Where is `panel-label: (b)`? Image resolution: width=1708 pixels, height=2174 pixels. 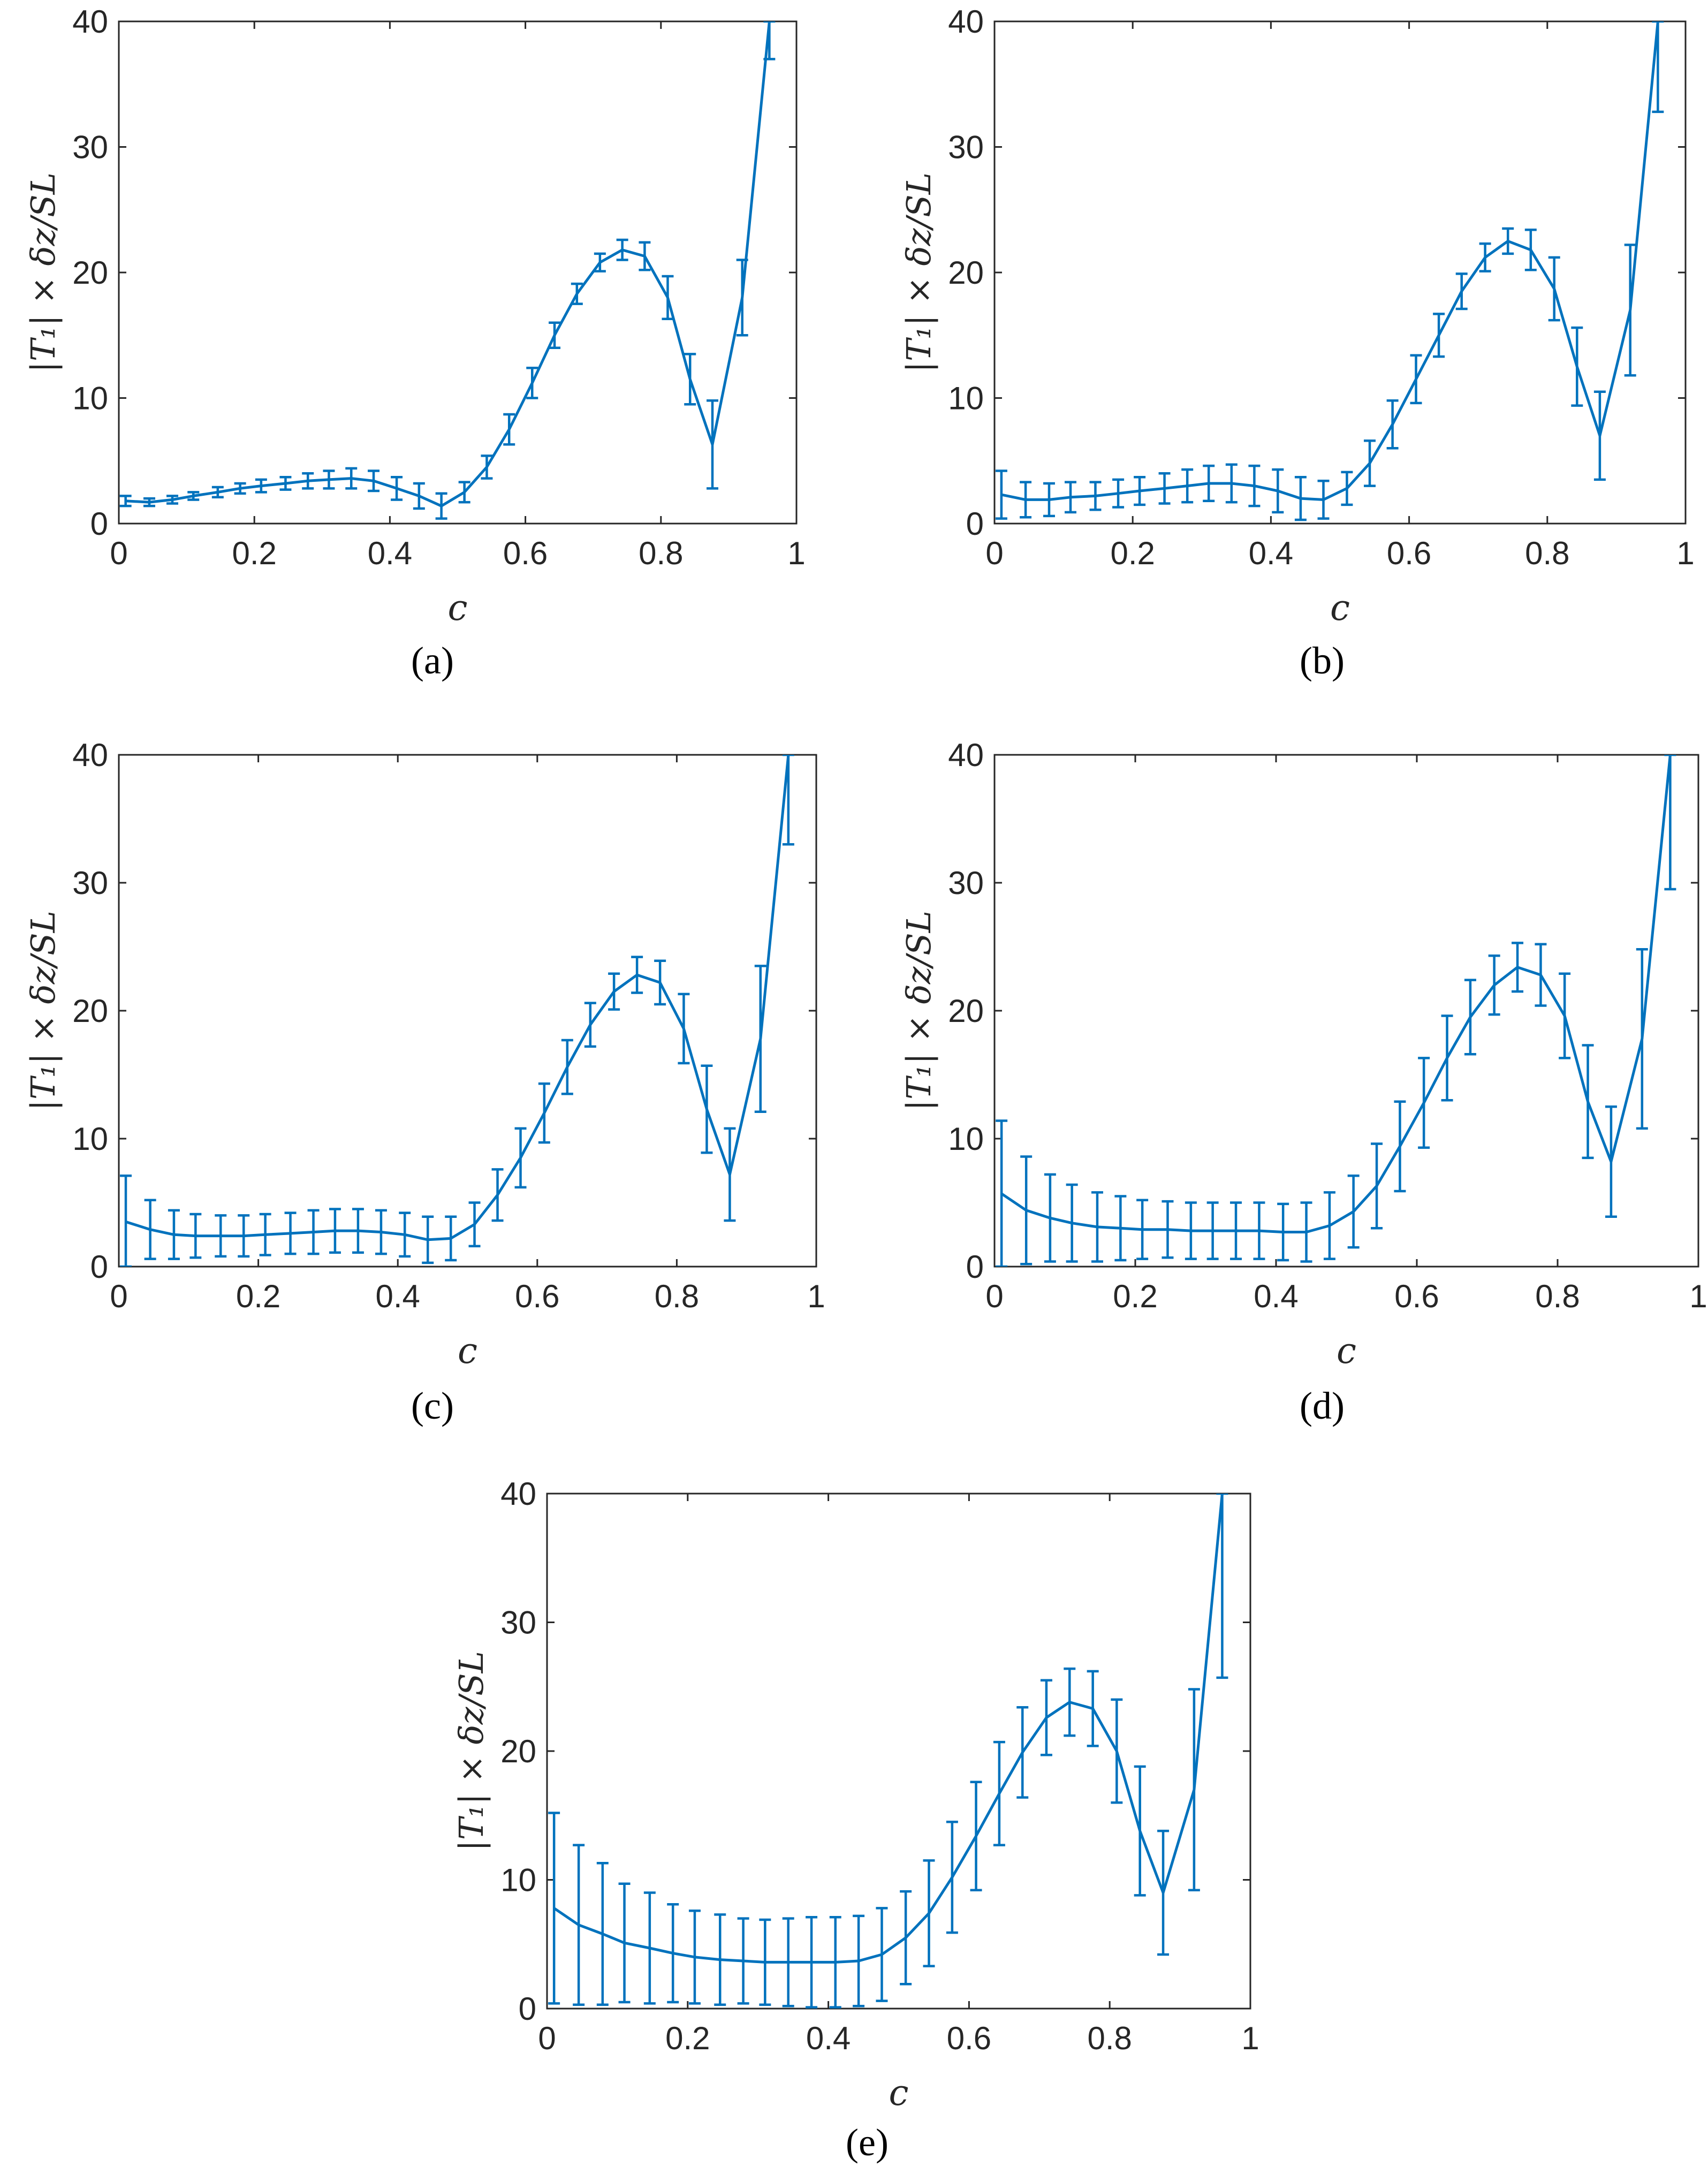 panel-label: (b) is located at coordinates (1322, 660).